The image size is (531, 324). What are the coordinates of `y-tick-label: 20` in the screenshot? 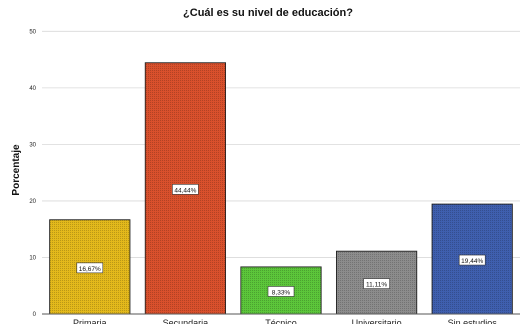 It's located at (32, 202).